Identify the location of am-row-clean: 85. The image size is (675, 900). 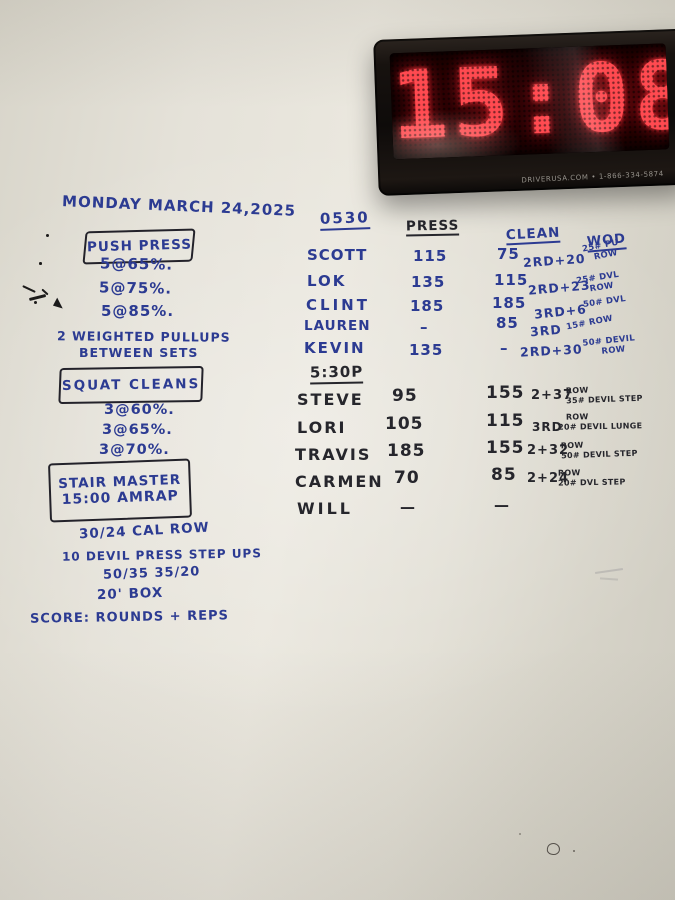
(507, 323).